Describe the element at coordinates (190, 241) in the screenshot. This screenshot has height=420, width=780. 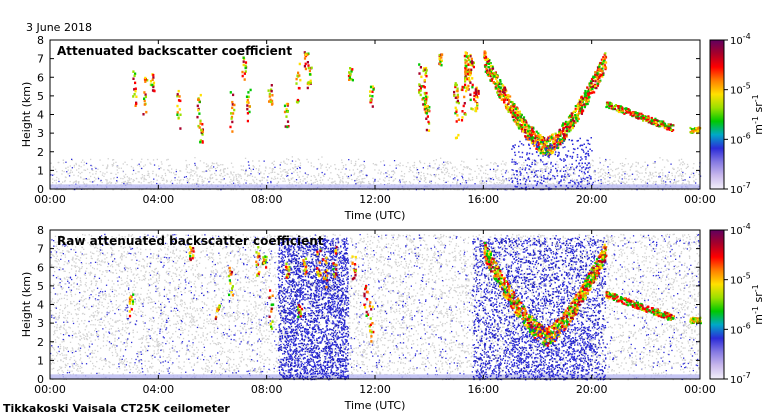
I see `panel-title: Raw attenuated backscatter coefficient` at that location.